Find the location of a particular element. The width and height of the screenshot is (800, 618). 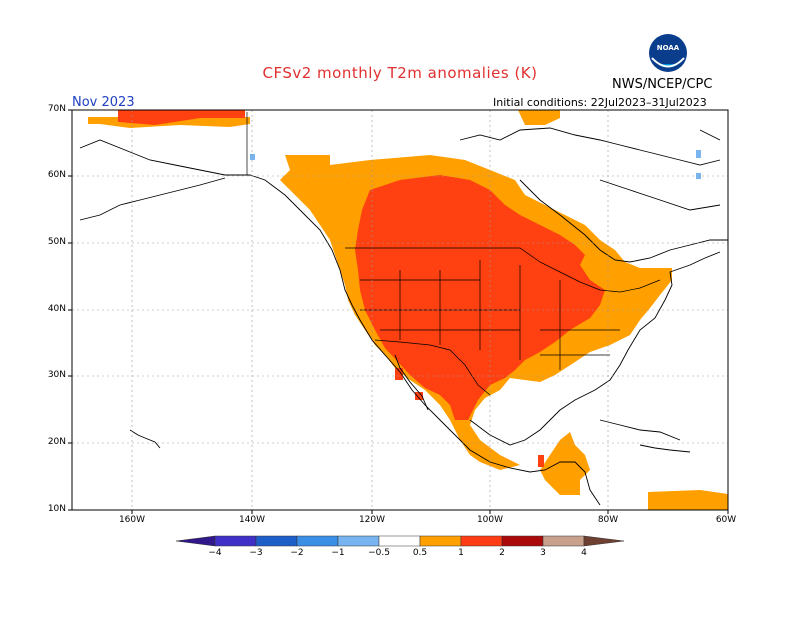

agency-label: NWS/NCEP/CPC is located at coordinates (662, 84).